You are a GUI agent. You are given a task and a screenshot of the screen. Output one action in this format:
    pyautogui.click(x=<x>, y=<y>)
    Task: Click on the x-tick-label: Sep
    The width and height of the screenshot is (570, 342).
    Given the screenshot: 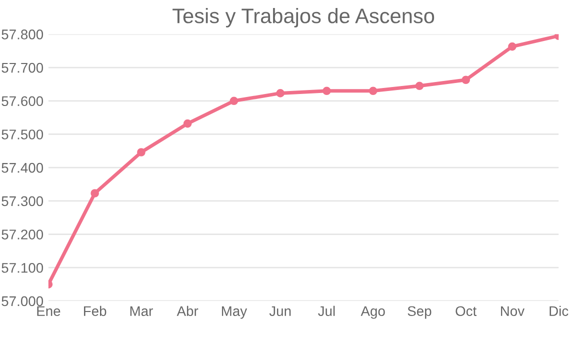 What is the action you would take?
    pyautogui.click(x=420, y=312)
    